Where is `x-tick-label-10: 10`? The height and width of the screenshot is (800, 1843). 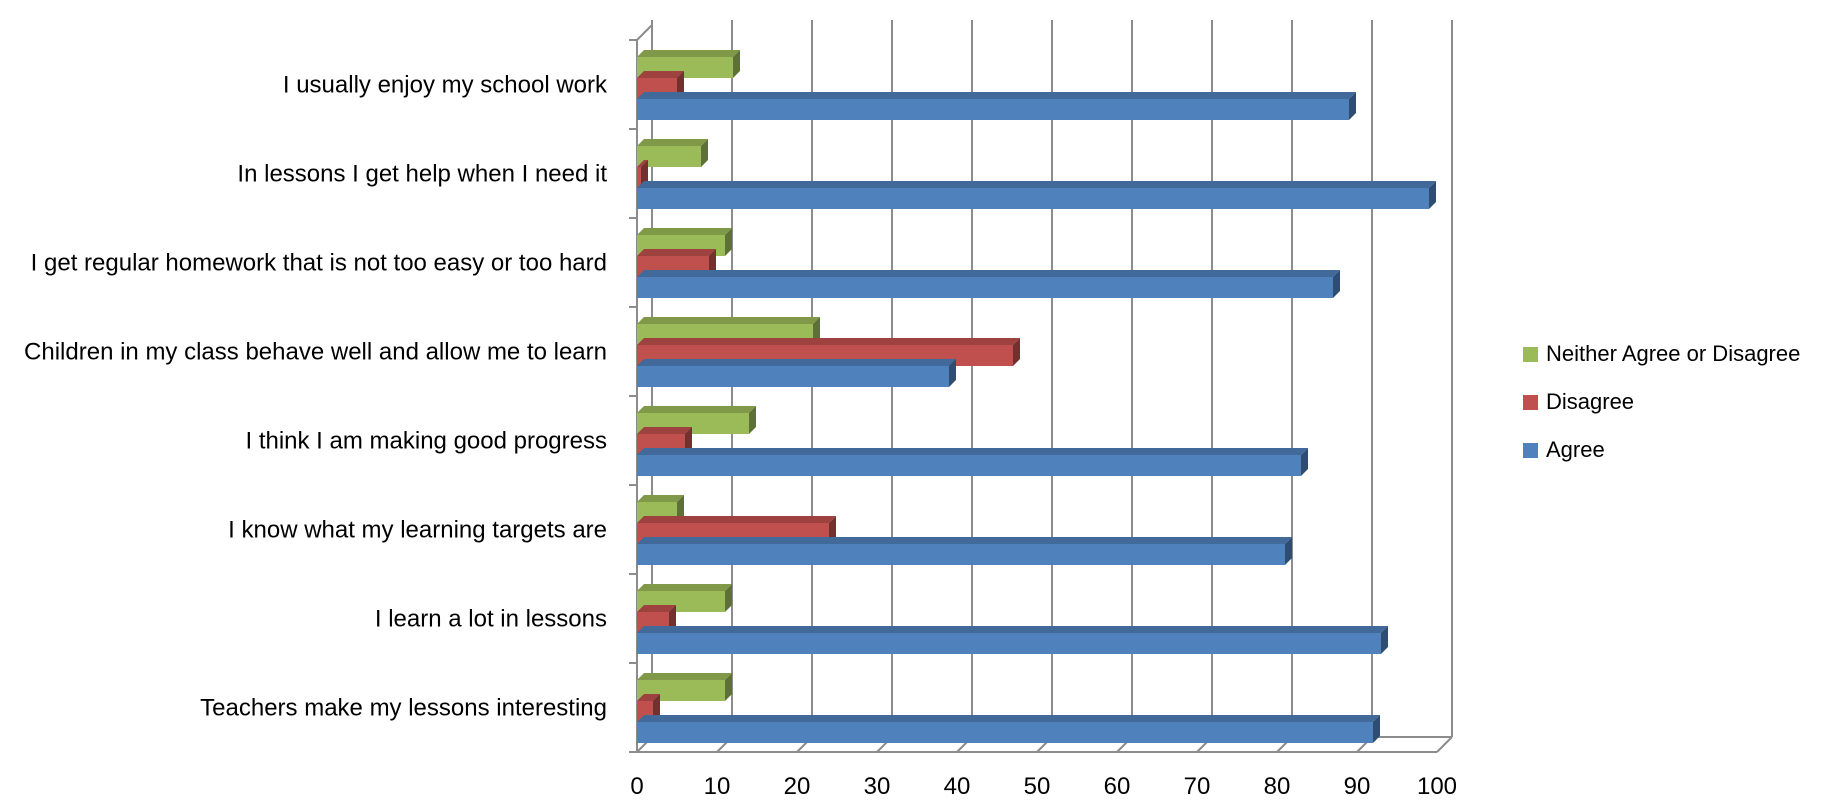
x-tick-label-10: 10 is located at coordinates (717, 786).